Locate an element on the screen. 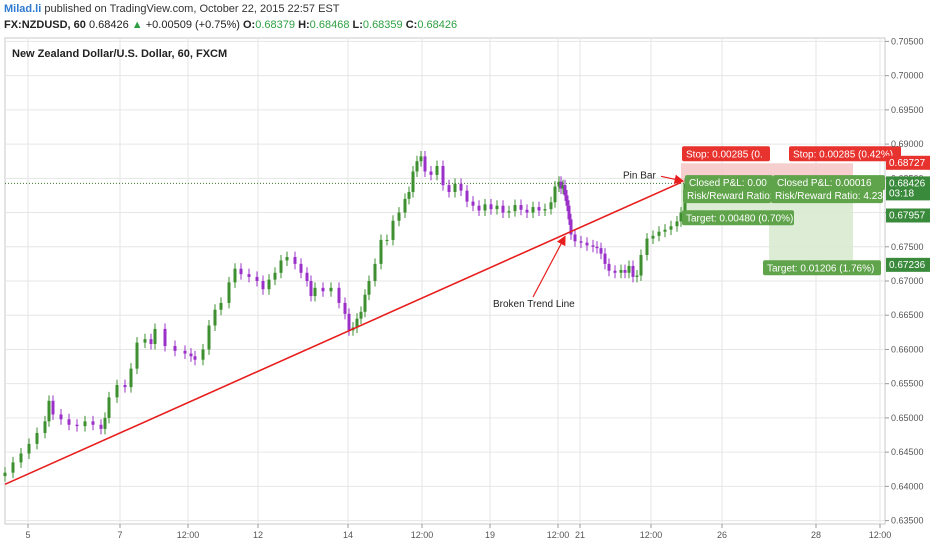 This screenshot has width=932, height=550. x-axis: 5 7 12:00 12 14 12:00 19 12:00 21 12:00 26 28 12:00 is located at coordinates (458, 532).